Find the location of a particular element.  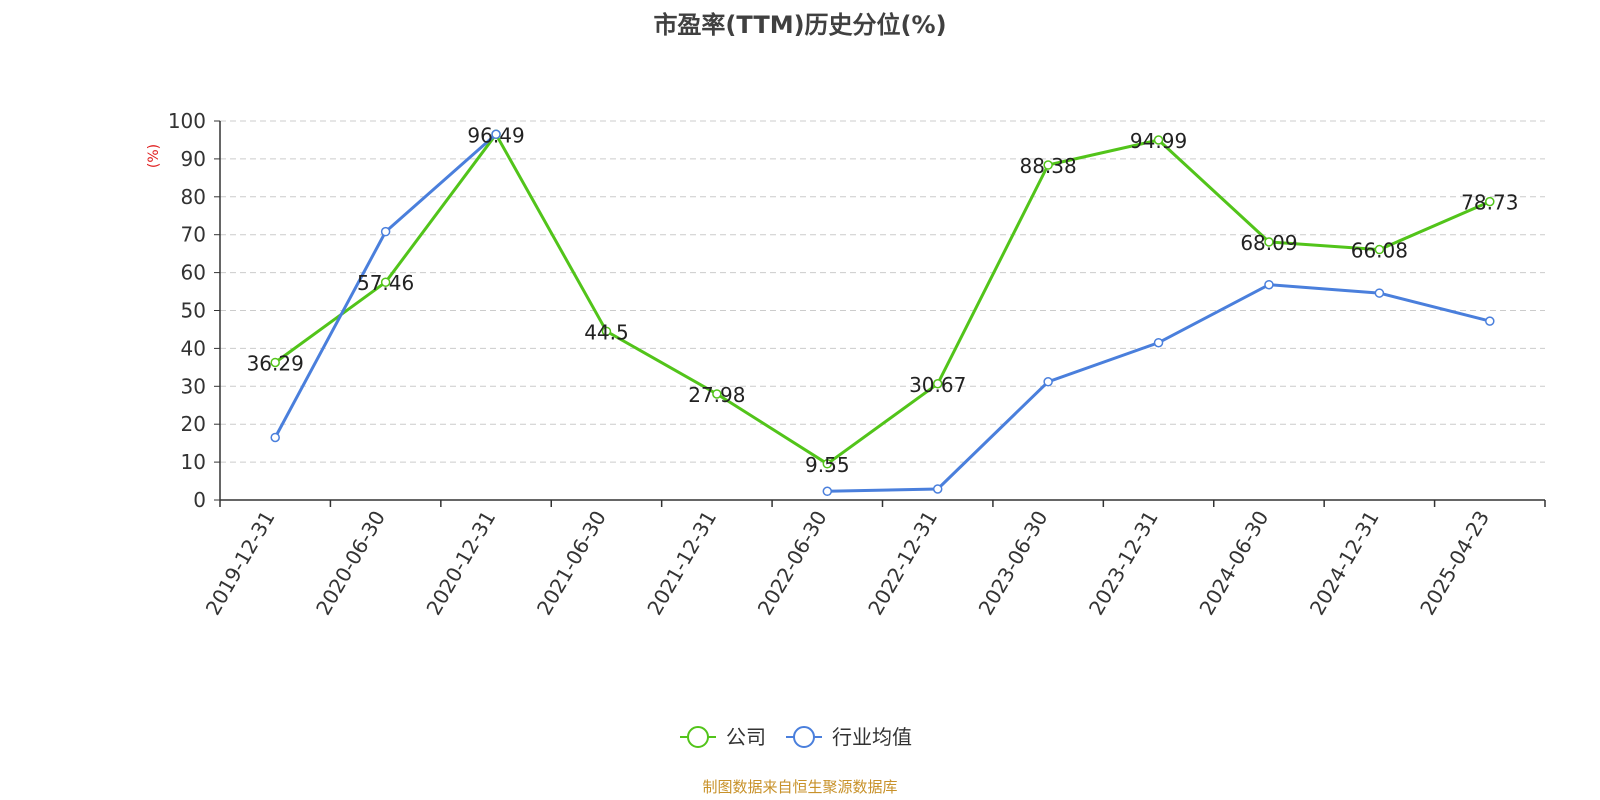

data-label: 9.55 is located at coordinates (827, 465).